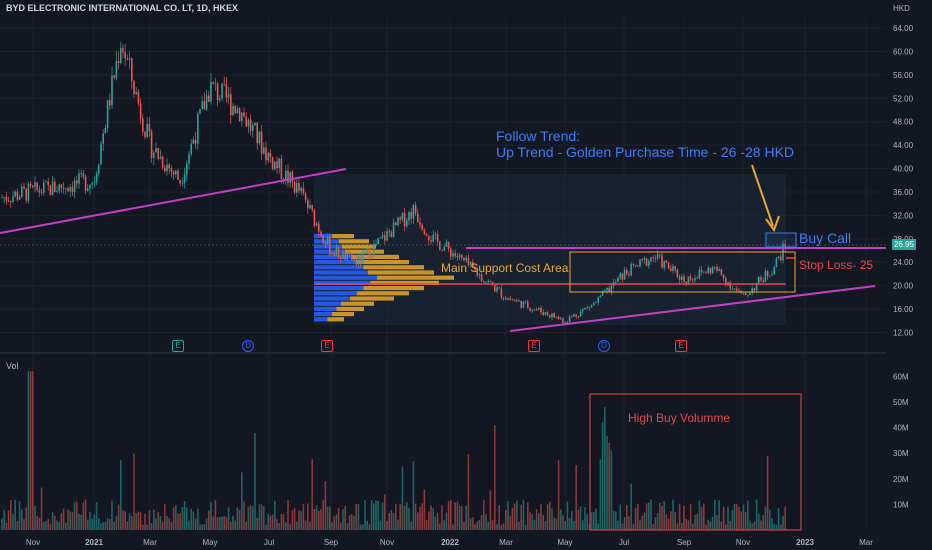 The image size is (932, 550). Describe the element at coordinates (903, 333) in the screenshot. I see `price-tick-label: 12.00` at that location.